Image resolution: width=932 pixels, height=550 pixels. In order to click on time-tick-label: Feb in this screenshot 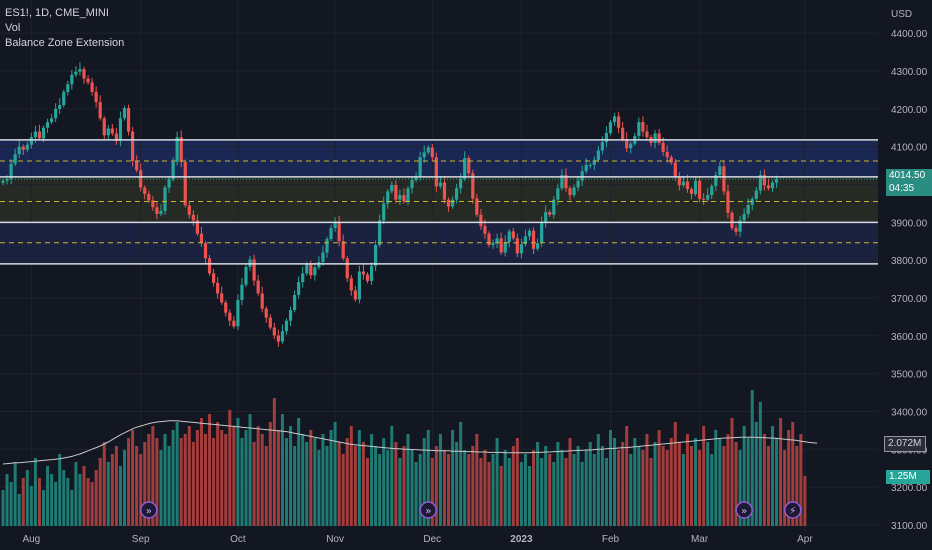, I will do `click(611, 539)`.